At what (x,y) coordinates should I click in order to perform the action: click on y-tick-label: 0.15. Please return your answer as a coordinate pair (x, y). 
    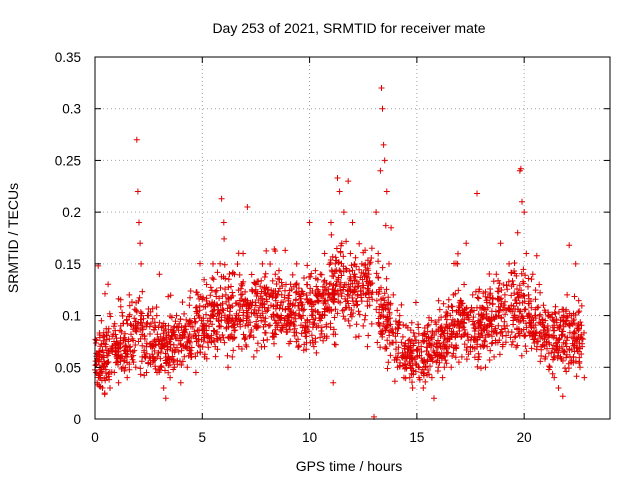
    Looking at the image, I should click on (68, 264).